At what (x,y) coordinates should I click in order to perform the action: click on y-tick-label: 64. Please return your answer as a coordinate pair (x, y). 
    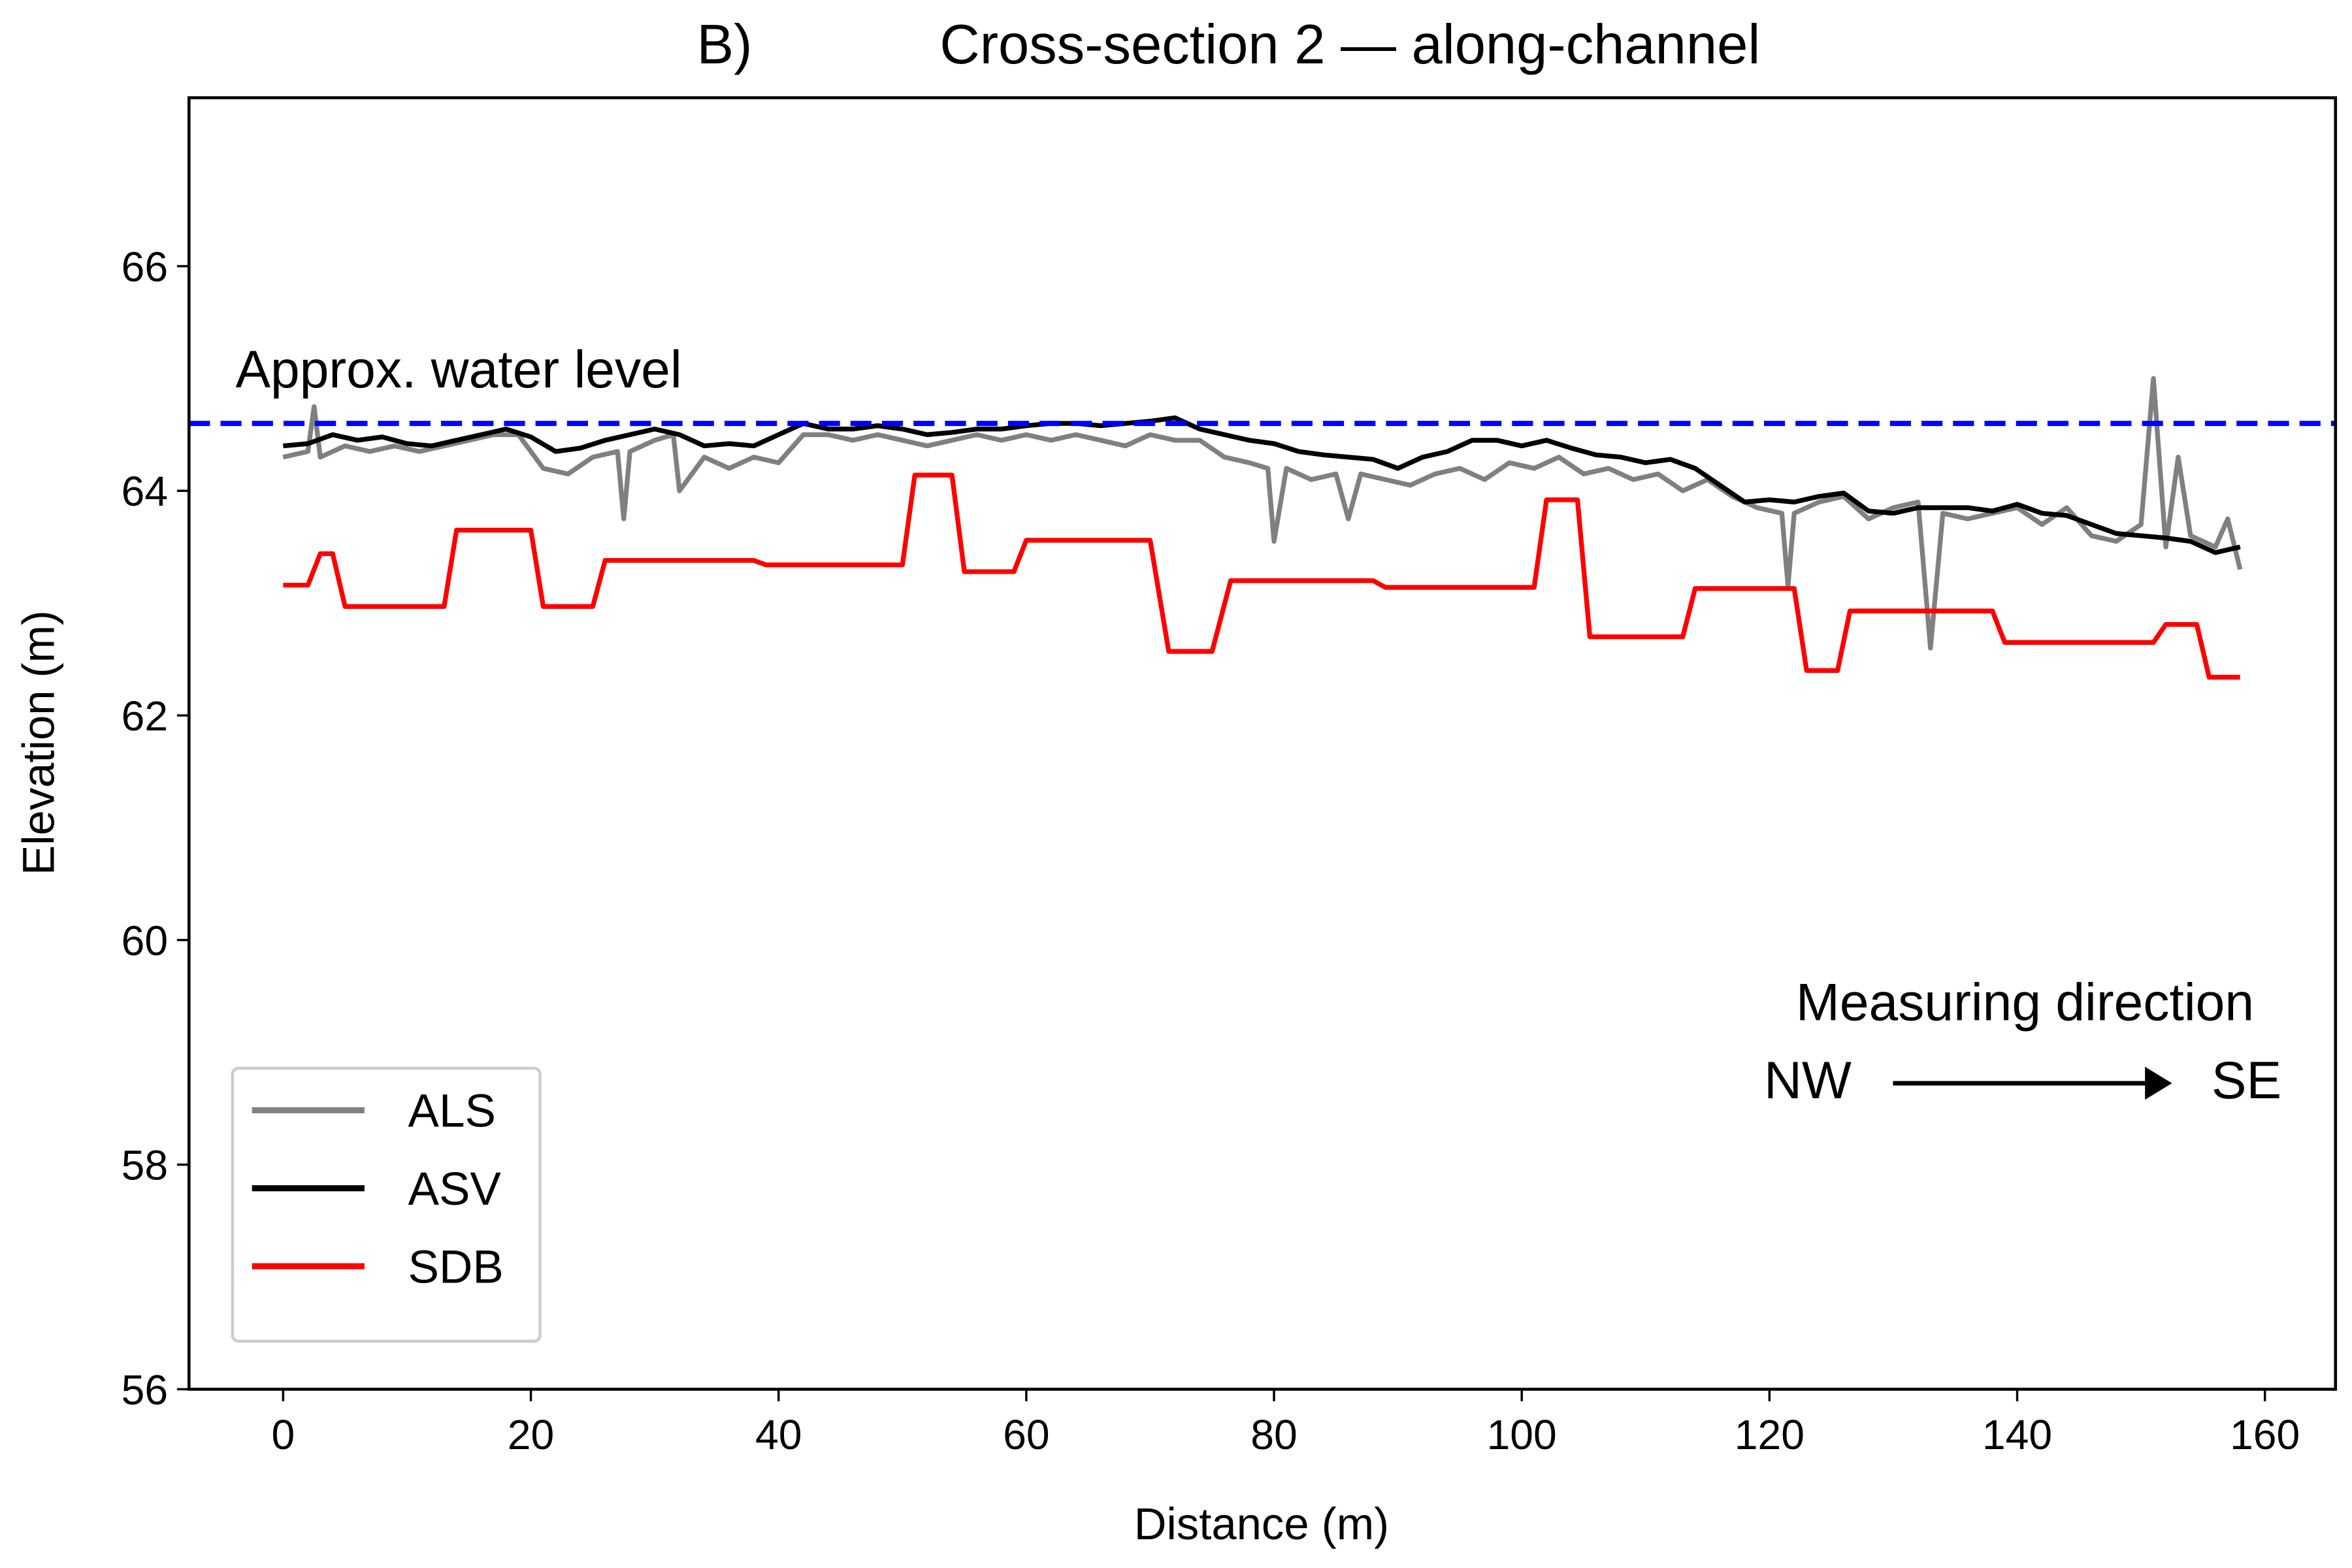
    Looking at the image, I should click on (145, 491).